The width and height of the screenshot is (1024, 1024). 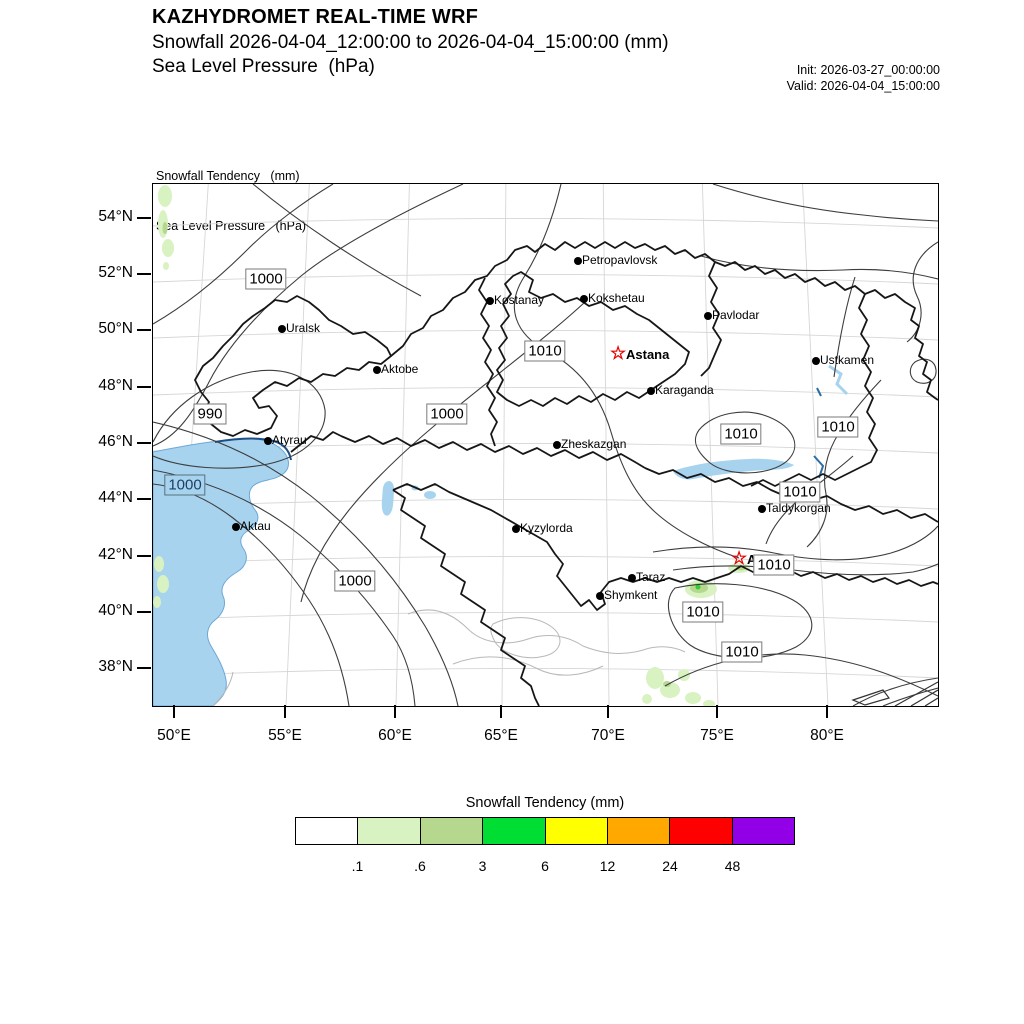 What do you see at coordinates (228, 176) in the screenshot?
I see `map-key-line1: Snowfall Tendency (mm)` at bounding box center [228, 176].